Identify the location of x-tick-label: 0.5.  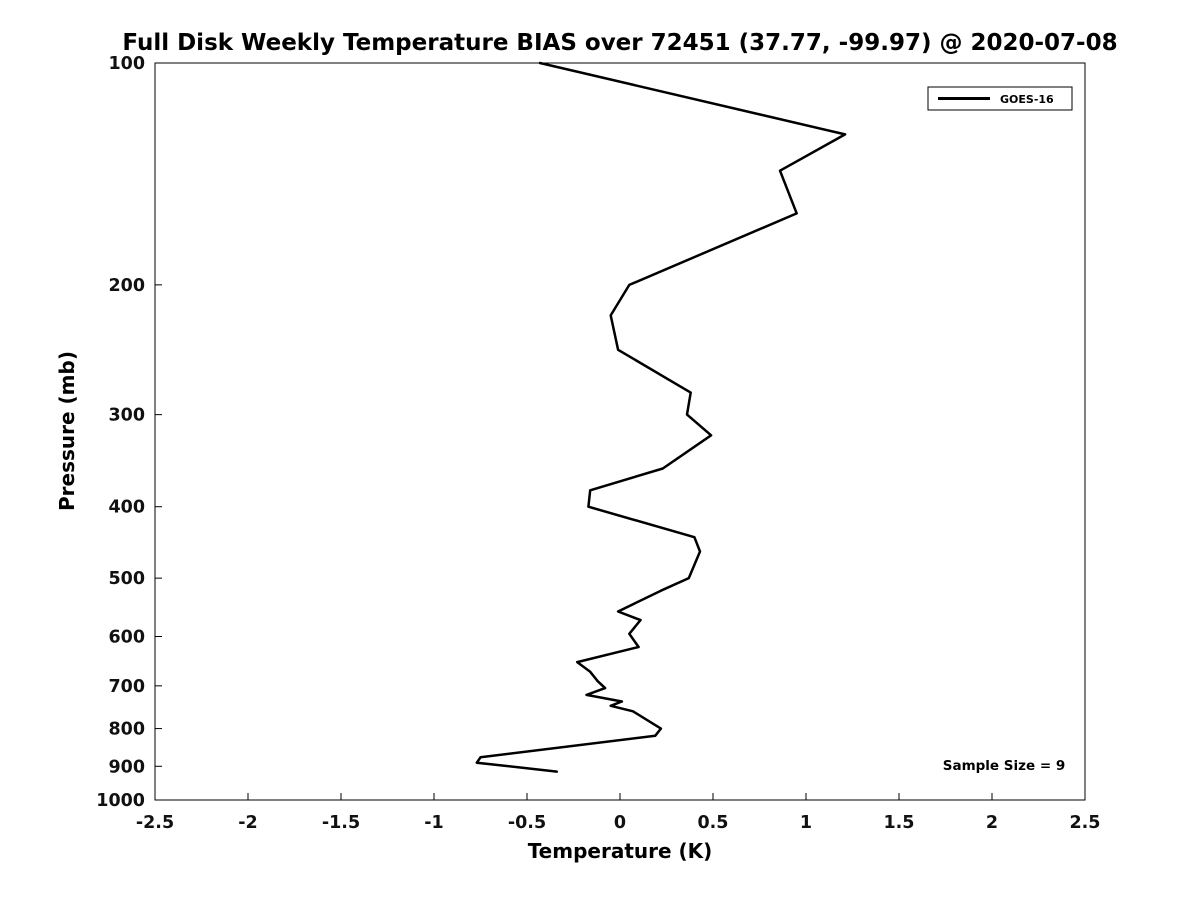
(712, 823).